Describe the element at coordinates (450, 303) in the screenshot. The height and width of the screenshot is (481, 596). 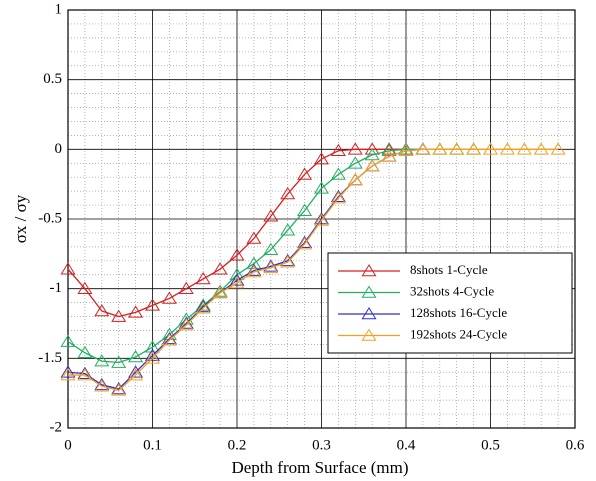
I see `legend-box` at that location.